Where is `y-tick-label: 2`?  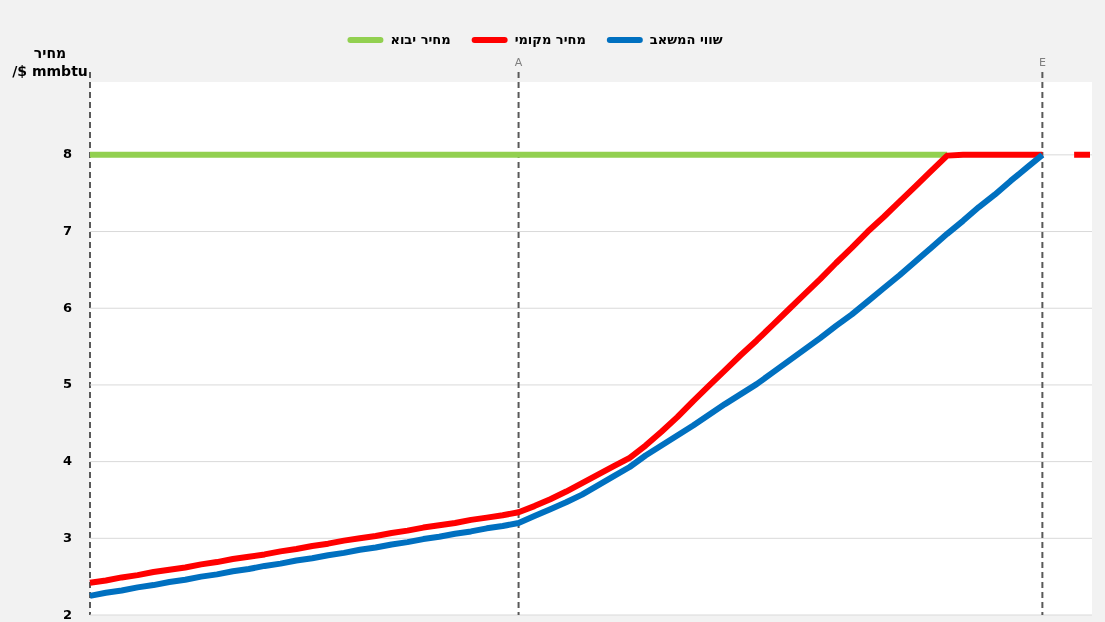 y-tick-label: 2 is located at coordinates (67, 614).